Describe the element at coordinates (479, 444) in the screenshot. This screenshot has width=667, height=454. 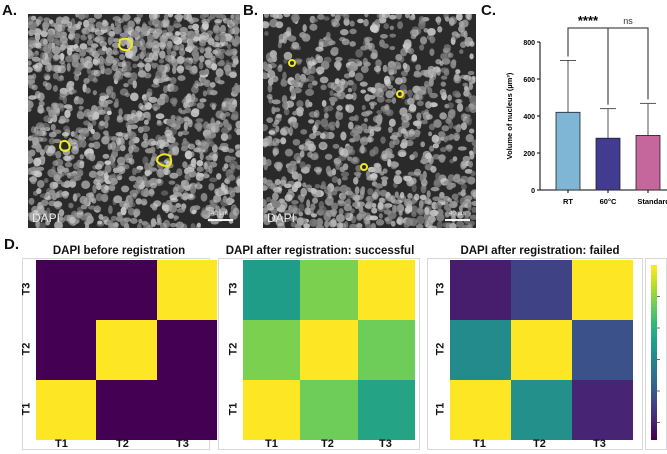
I see `hm3-xtick-t1: T1` at that location.